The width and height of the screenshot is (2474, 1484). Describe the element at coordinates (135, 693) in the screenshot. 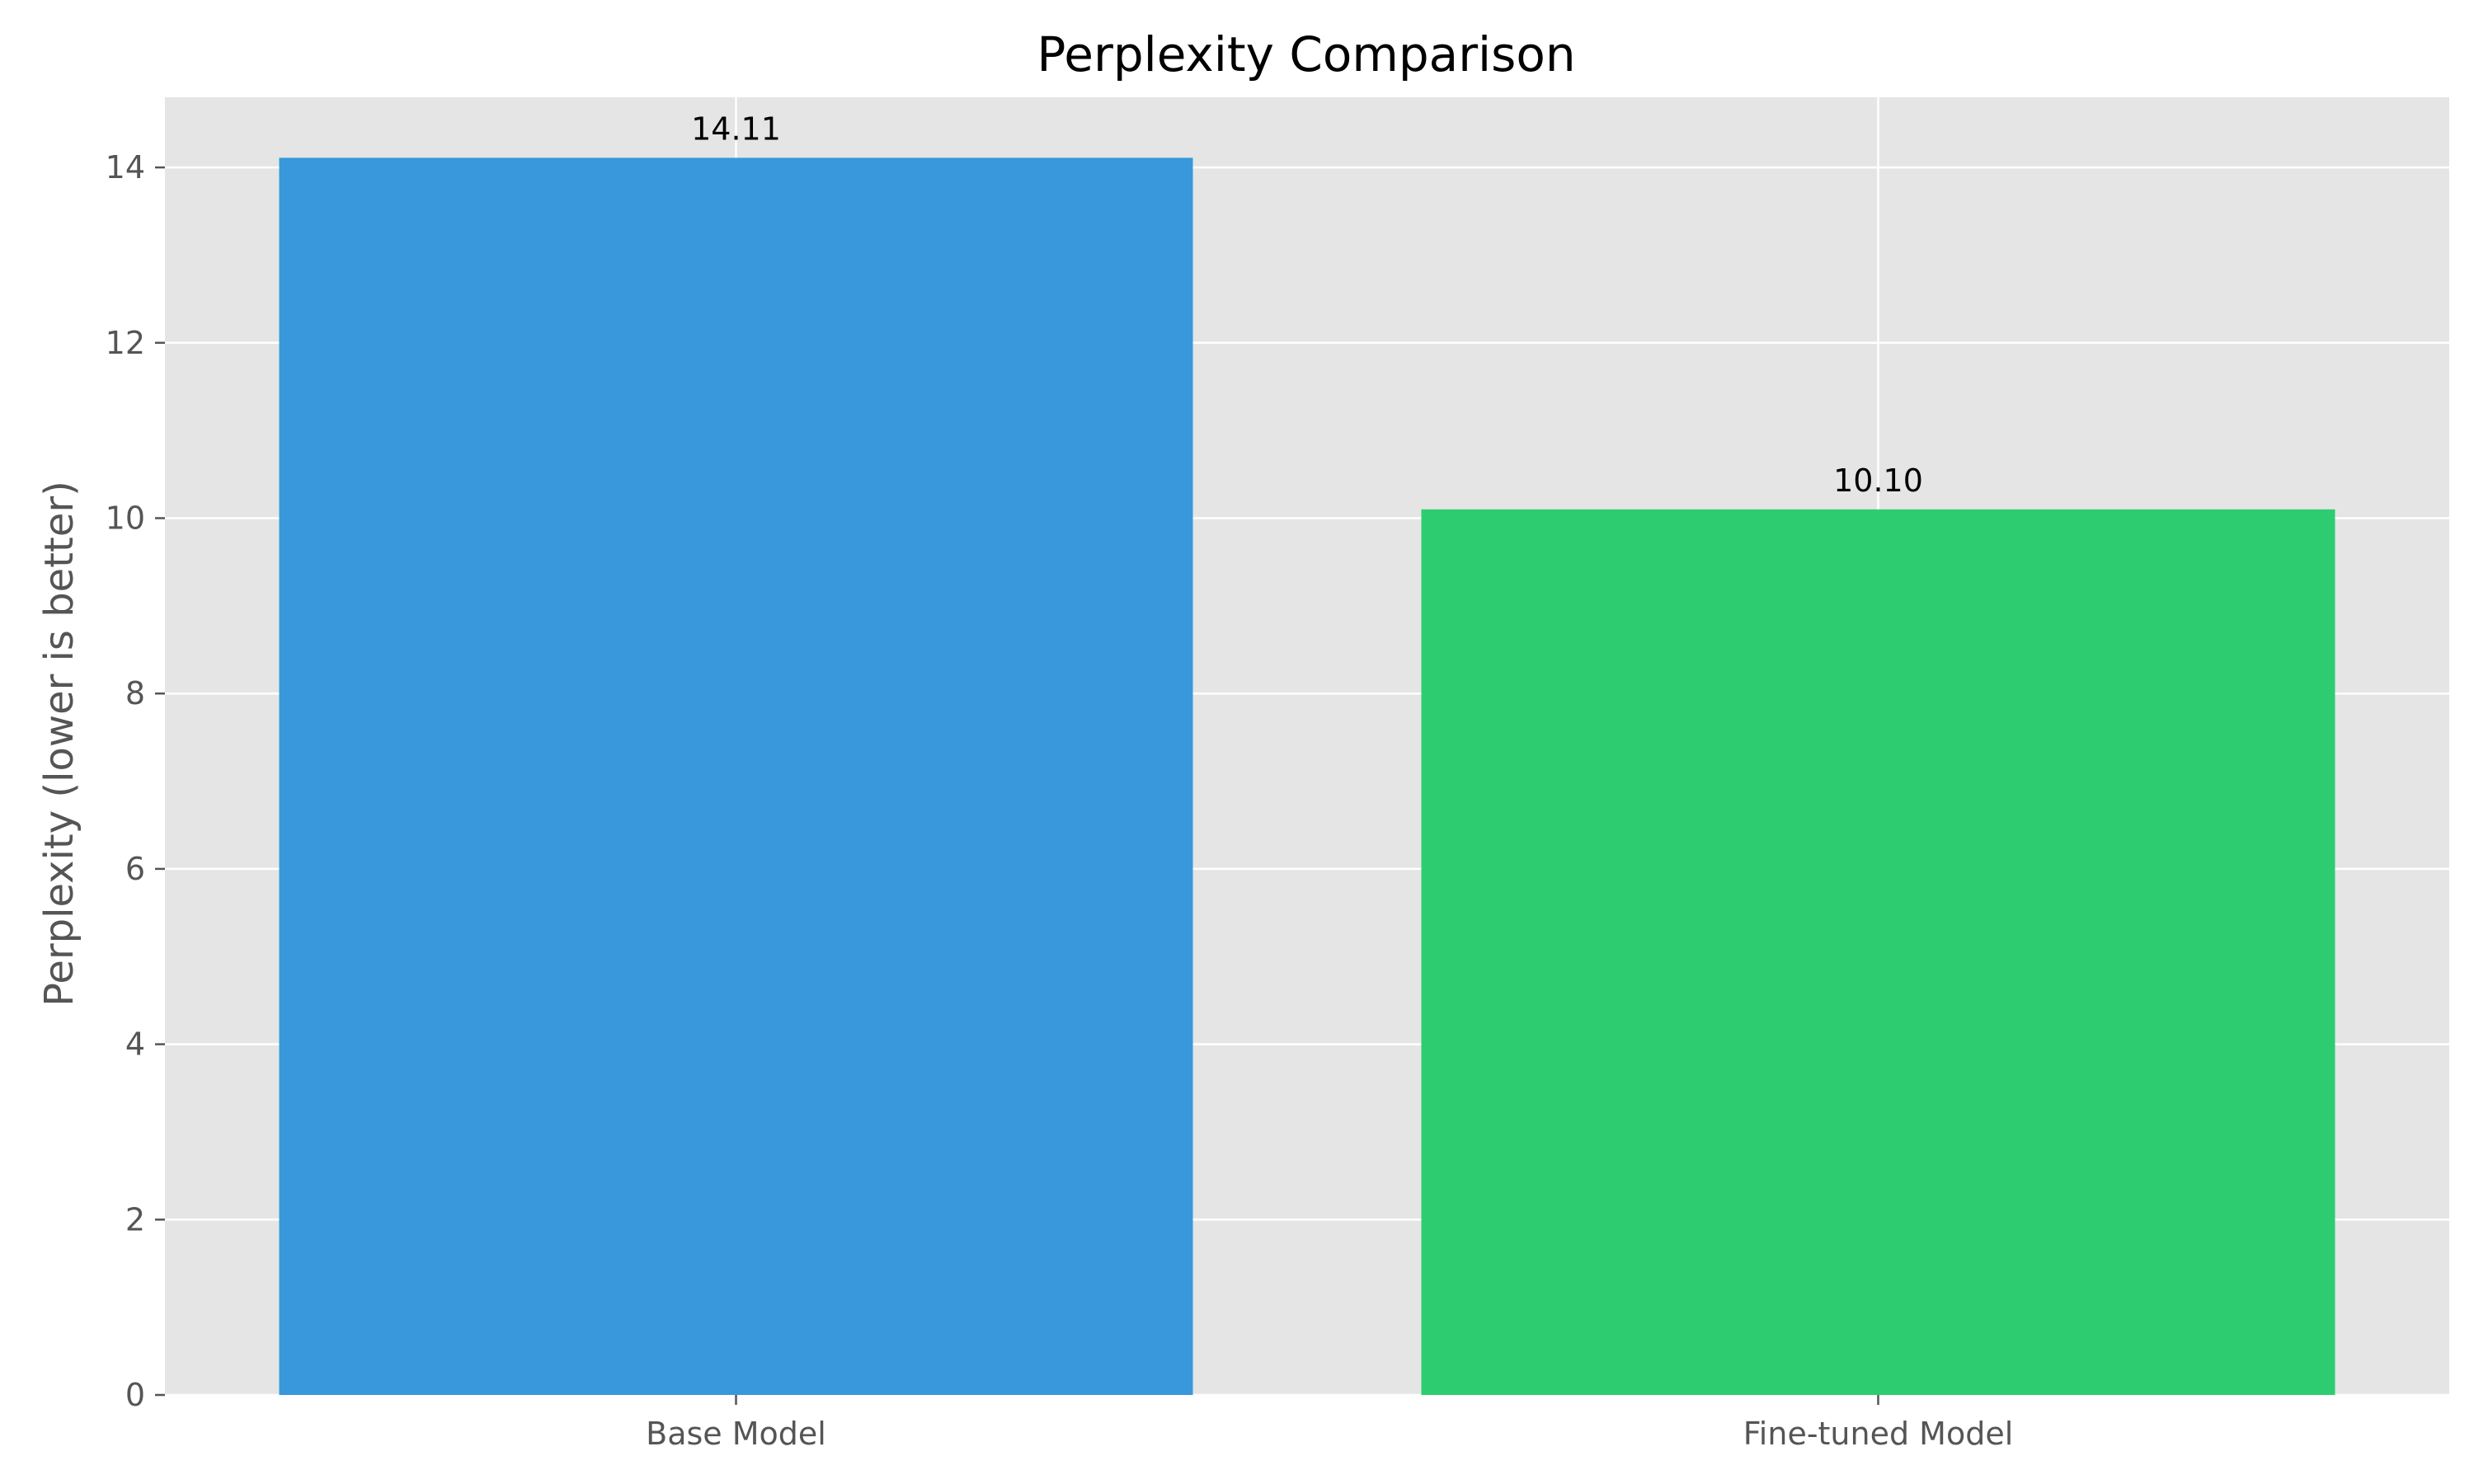

I see `y-tick-label: 8` at that location.